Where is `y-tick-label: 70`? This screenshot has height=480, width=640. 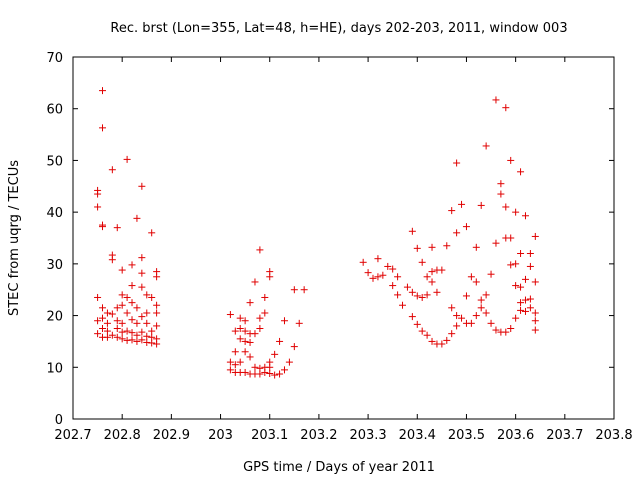 y-tick-label: 70 is located at coordinates (54, 58).